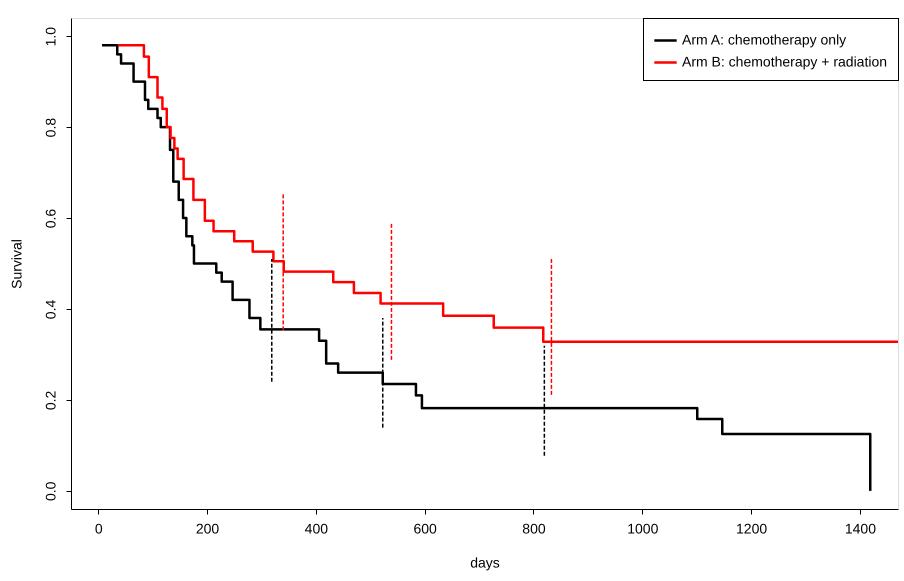 The width and height of the screenshot is (904, 581). Describe the element at coordinates (50, 36) in the screenshot. I see `y-tick-label: 1.0` at that location.